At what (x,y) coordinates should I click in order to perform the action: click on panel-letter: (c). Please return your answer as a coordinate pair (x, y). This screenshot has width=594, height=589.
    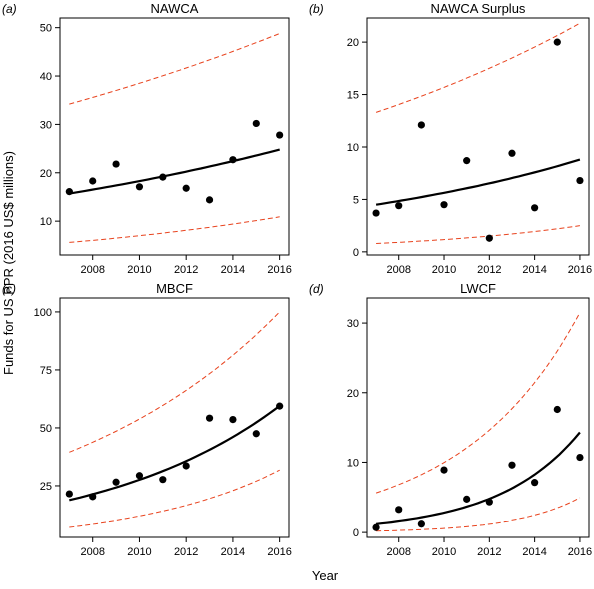
    Looking at the image, I should click on (9, 289).